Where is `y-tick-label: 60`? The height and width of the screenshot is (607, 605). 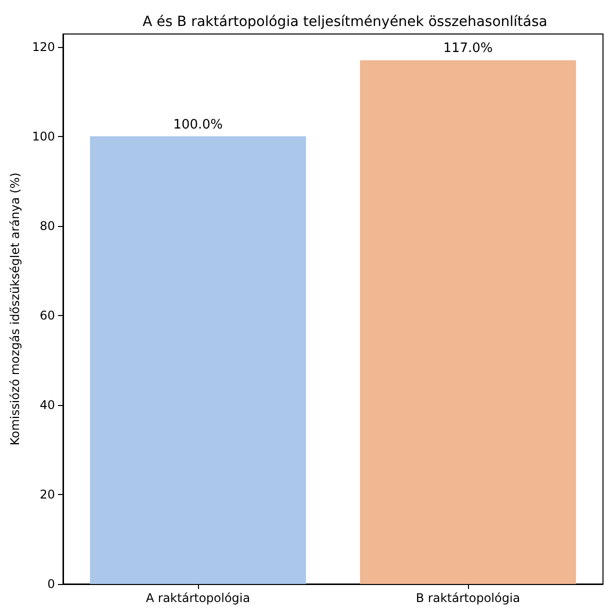
y-tick-label: 60 is located at coordinates (47, 315).